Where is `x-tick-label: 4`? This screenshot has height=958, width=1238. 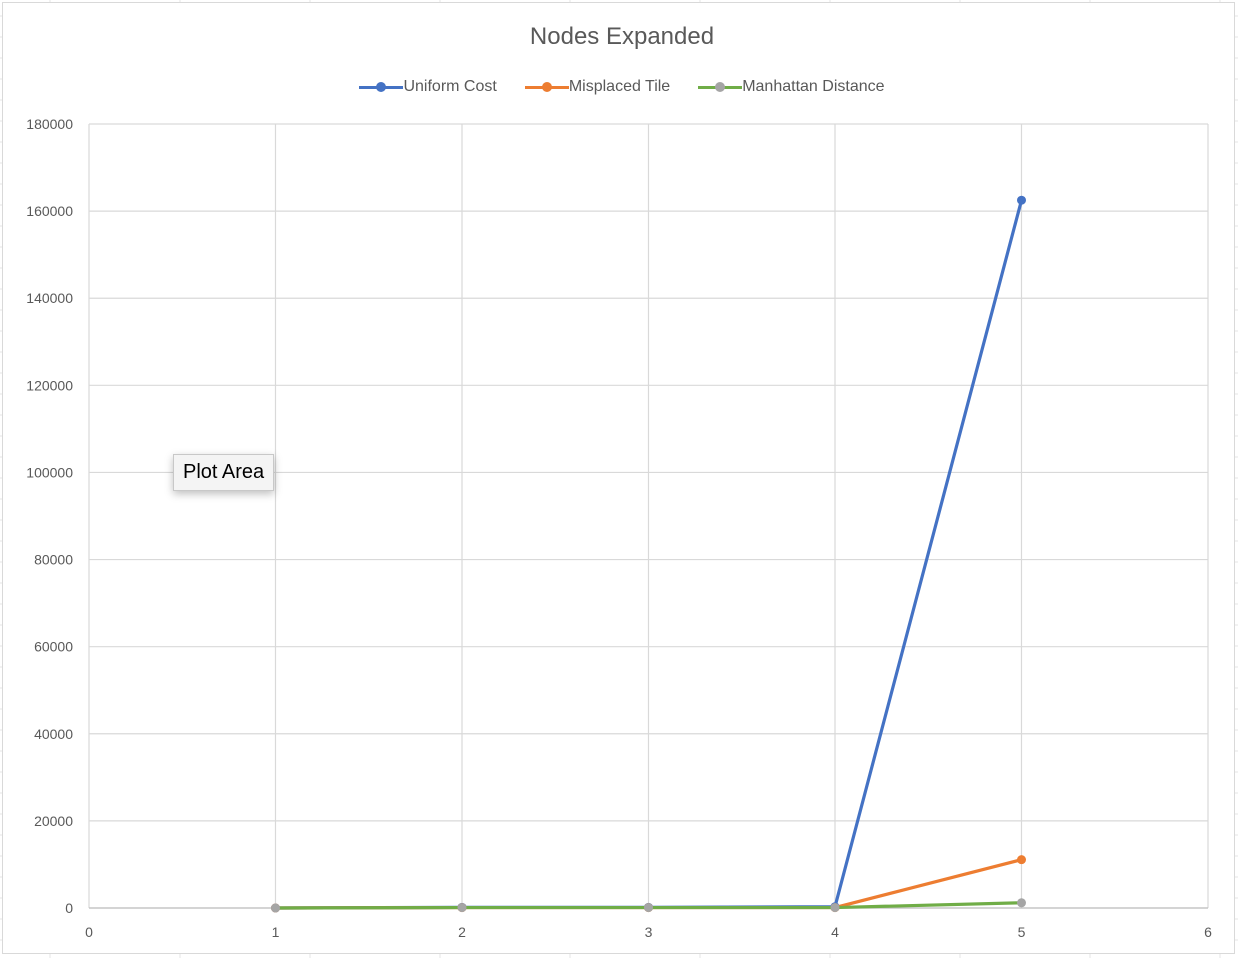 x-tick-label: 4 is located at coordinates (835, 932).